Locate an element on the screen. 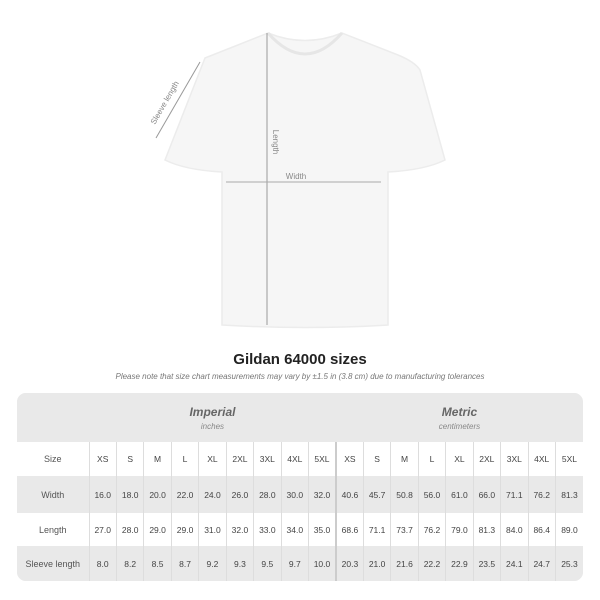 The height and width of the screenshot is (600, 600). table-cell: 33.0 is located at coordinates (267, 529).